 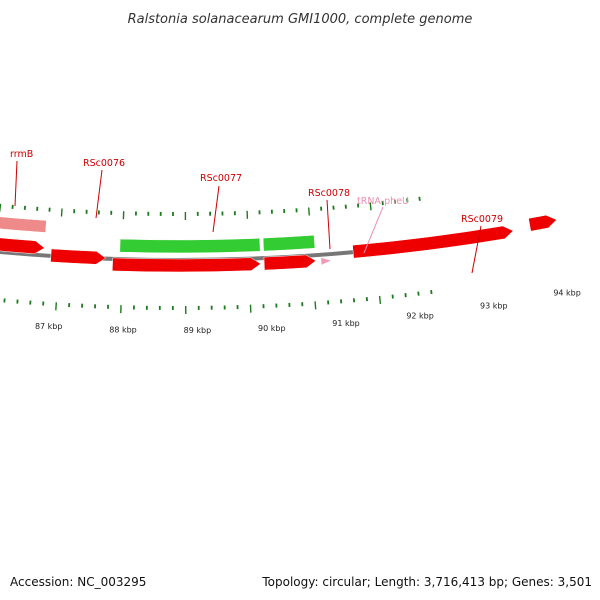 What do you see at coordinates (494, 305) in the screenshot?
I see `scale-label: 93 kbp` at bounding box center [494, 305].